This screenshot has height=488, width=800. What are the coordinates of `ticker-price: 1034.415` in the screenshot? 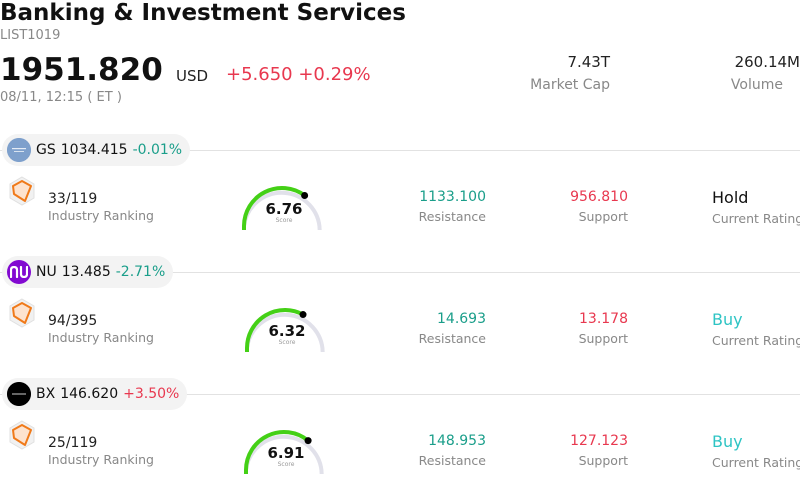 It's located at (94, 150).